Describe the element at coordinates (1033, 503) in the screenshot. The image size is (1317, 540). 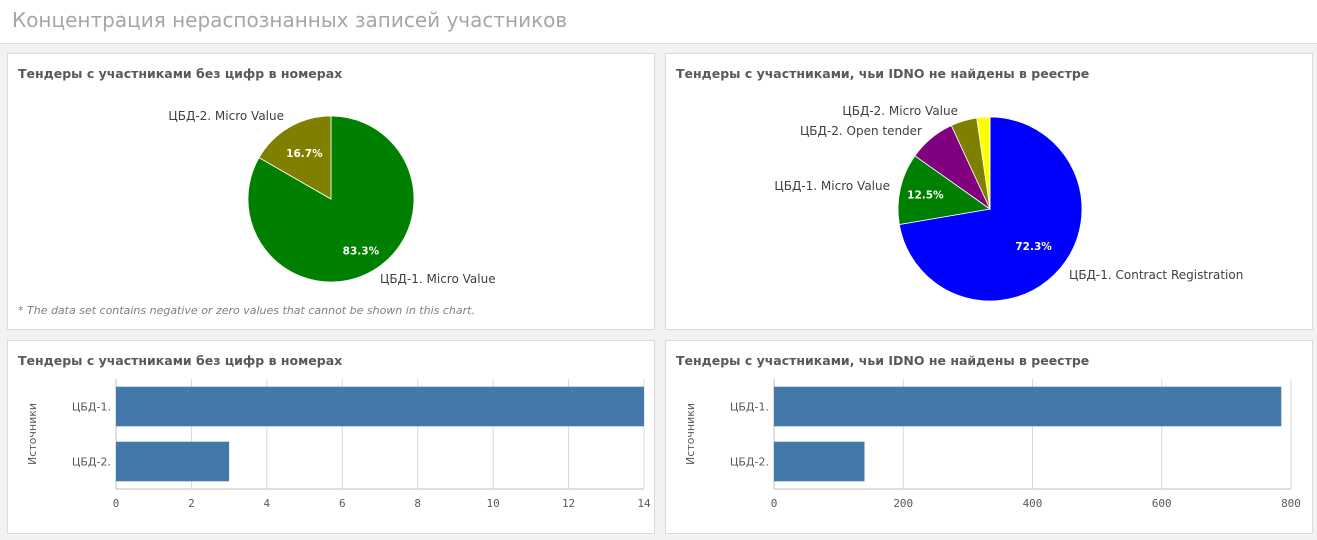
I see `x-tick-label: 400` at that location.